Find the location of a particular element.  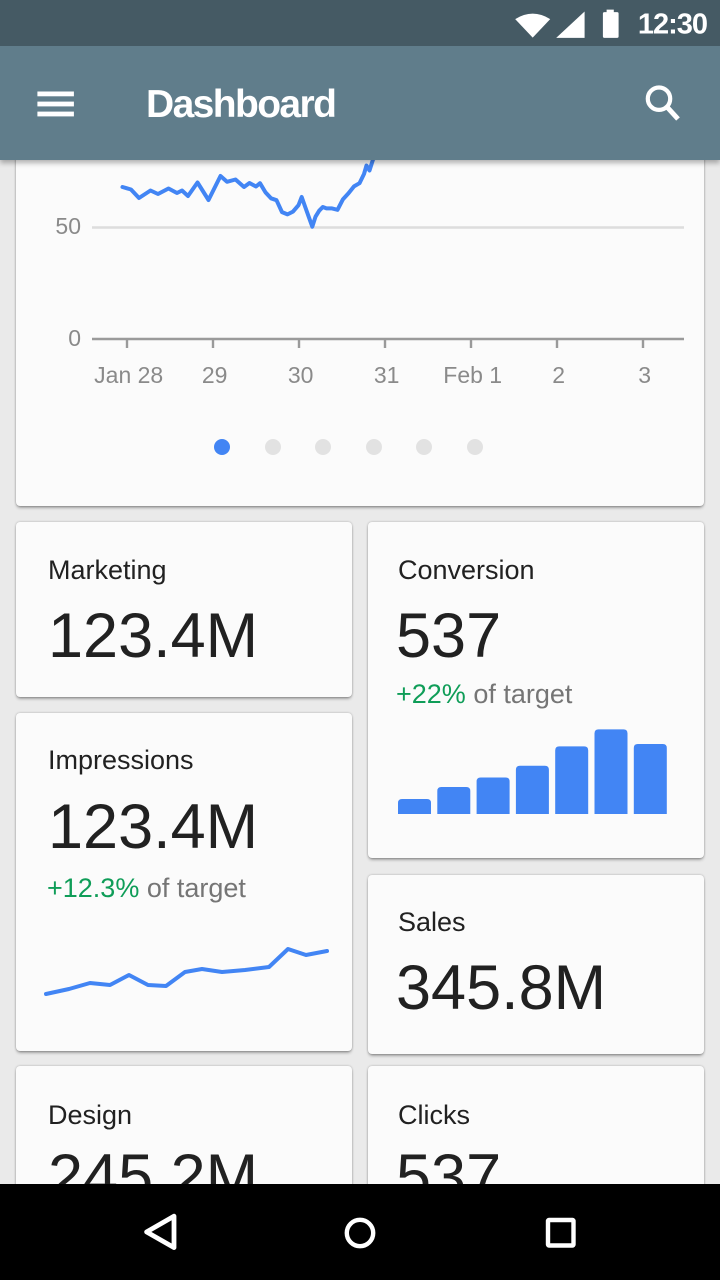

svg-text: 30 is located at coordinates (301, 375).